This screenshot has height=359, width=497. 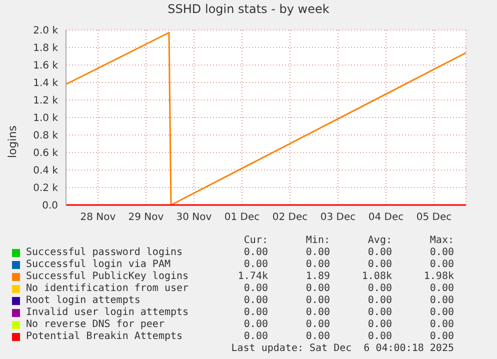 I want to click on y-tick-label: 1.0 k, so click(x=45, y=118).